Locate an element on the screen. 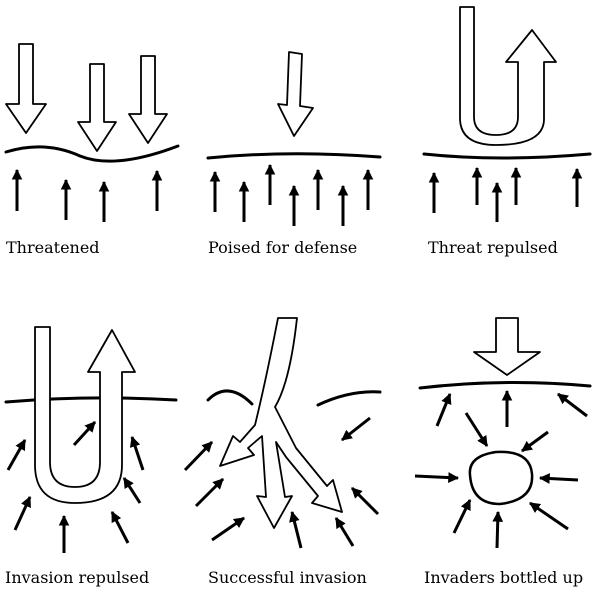  caption-invaders-bottled-up: Invaders bottled up is located at coordinates (504, 577).